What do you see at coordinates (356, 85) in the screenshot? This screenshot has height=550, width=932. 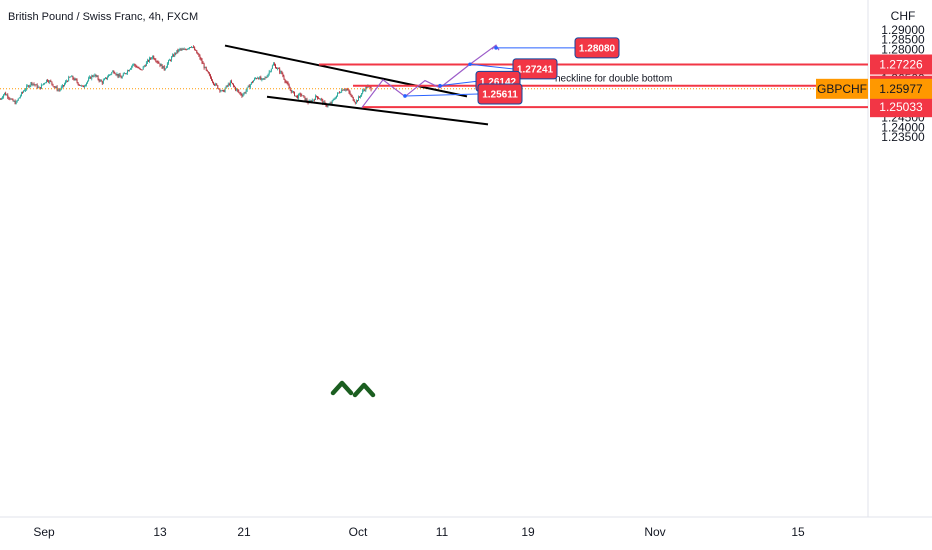 I see `trendlines` at bounding box center [356, 85].